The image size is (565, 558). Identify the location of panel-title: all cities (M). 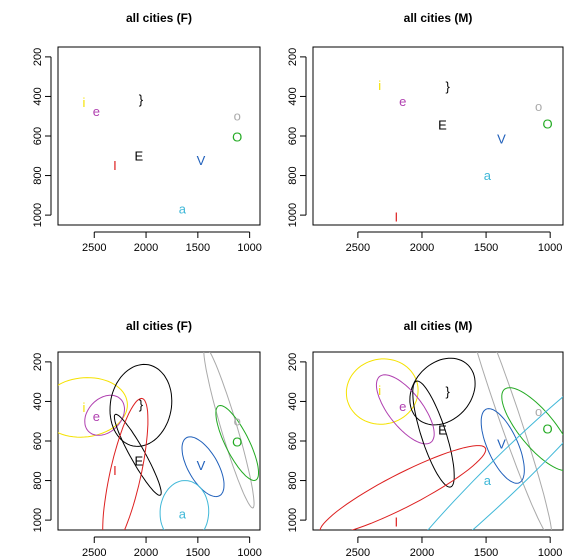
(438, 18).